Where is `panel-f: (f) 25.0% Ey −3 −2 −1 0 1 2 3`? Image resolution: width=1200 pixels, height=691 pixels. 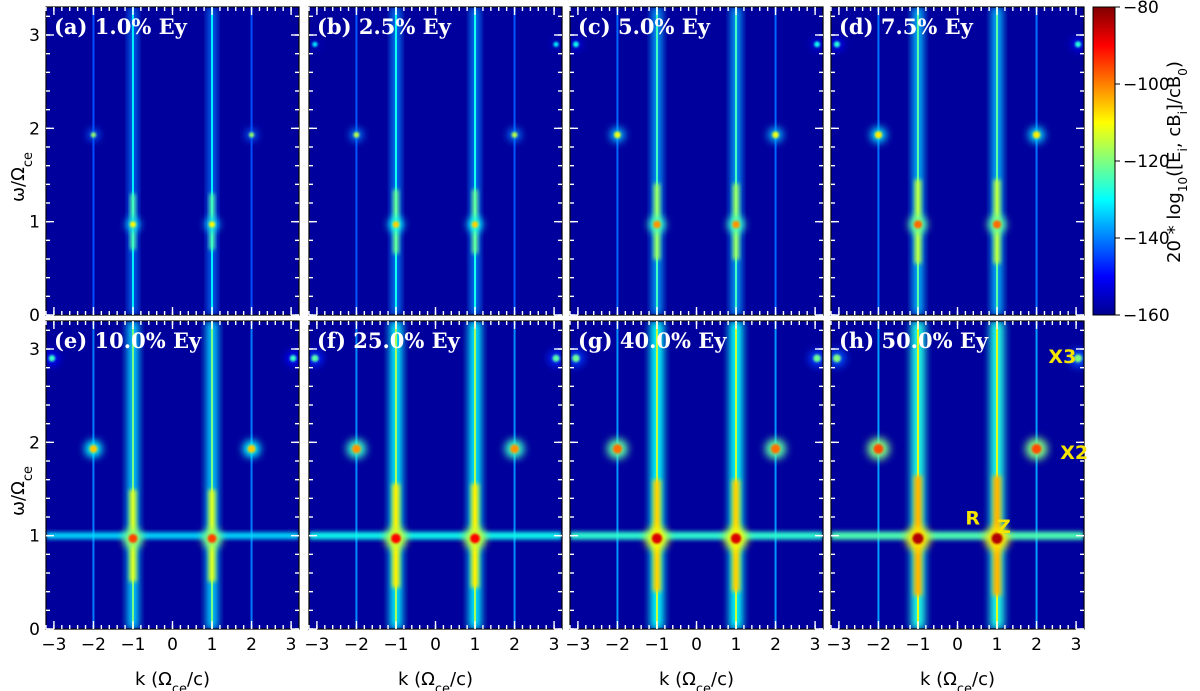 panel-f: (f) 25.0% Ey −3 −2 −1 0 1 2 3 is located at coordinates (433, 487).